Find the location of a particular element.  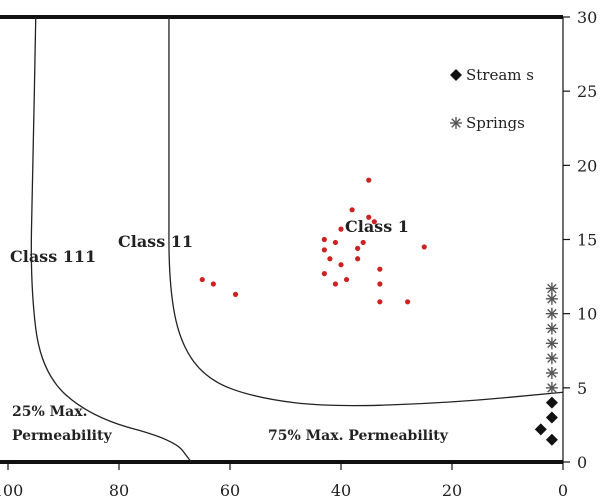

annotation-25-percent: 25% Max. is located at coordinates (49, 412).